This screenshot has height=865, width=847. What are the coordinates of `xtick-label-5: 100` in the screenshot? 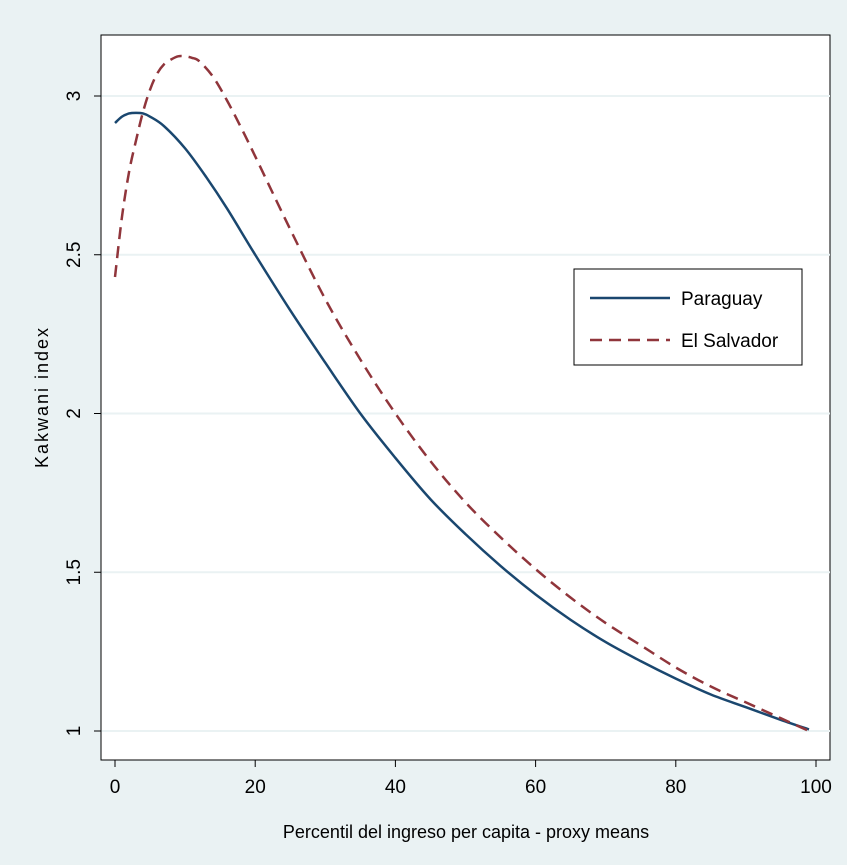 It's located at (816, 787).